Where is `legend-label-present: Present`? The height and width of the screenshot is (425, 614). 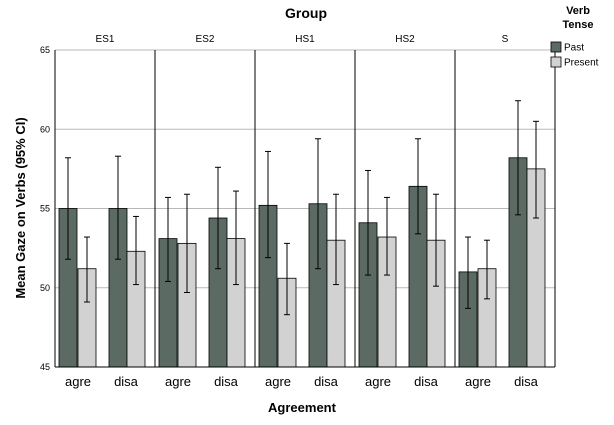 legend-label-present: Present is located at coordinates (581, 63).